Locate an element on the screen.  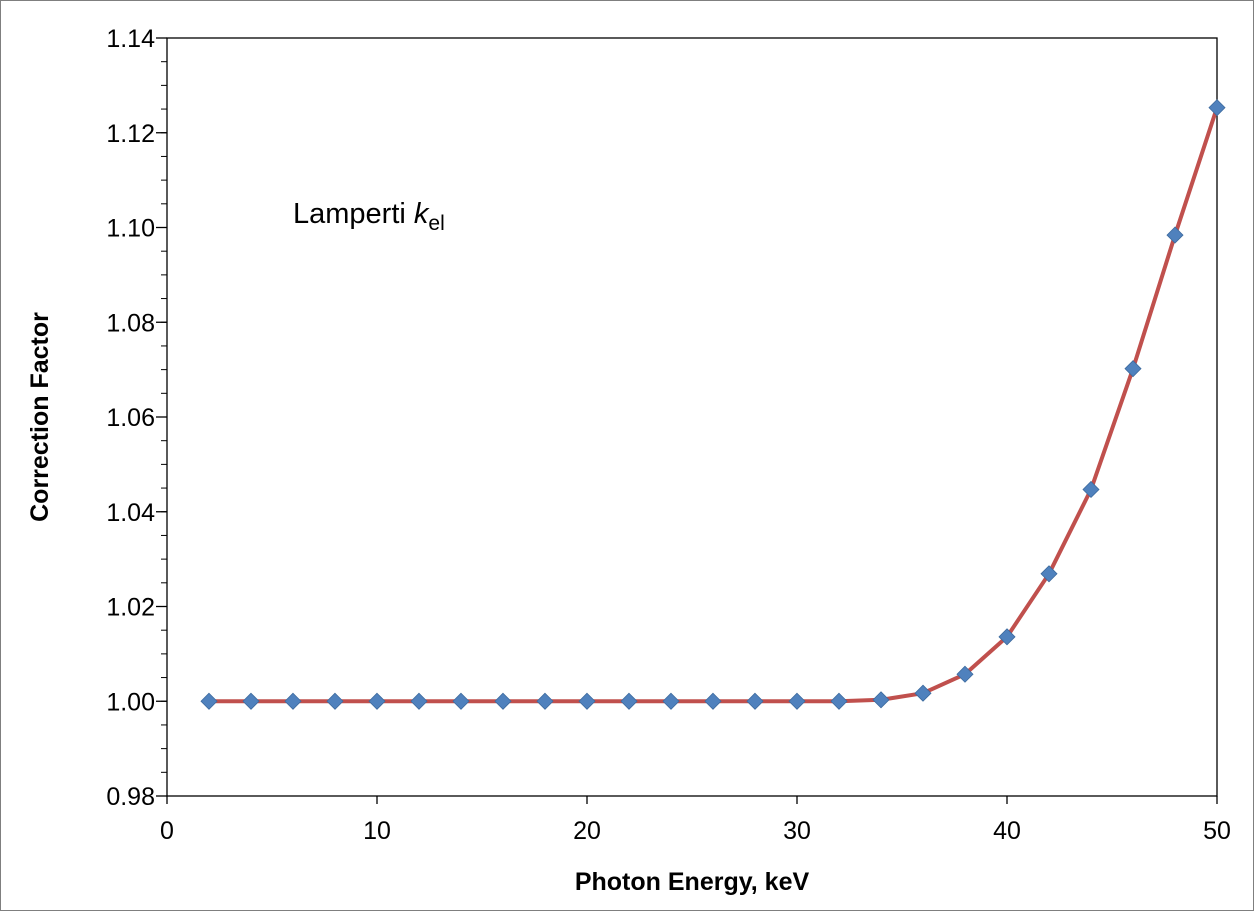
x-tick-label: 20 is located at coordinates (587, 831).